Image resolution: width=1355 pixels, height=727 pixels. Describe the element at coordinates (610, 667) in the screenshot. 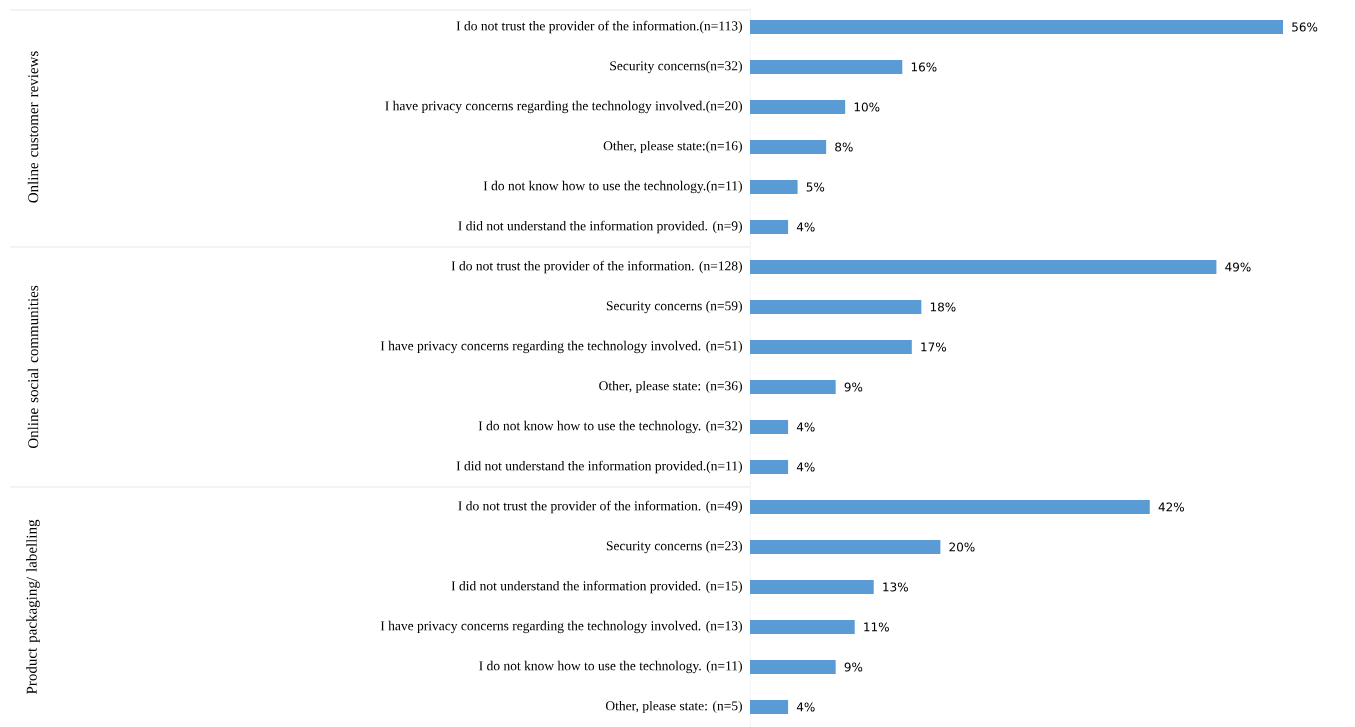

I see `y-tick-label: I do not know how to use the technology. (n=11)` at that location.